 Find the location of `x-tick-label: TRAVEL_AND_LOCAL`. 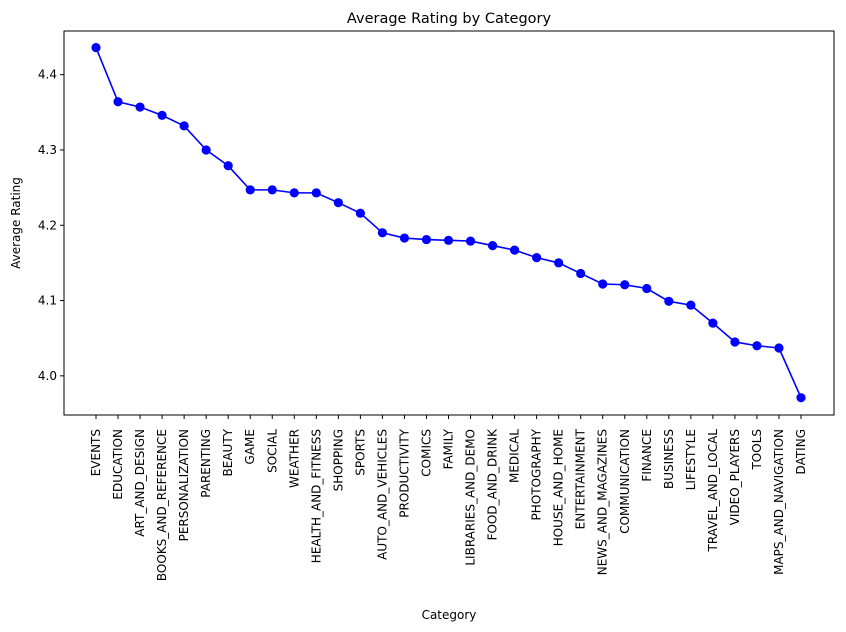

x-tick-label: TRAVEL_AND_LOCAL is located at coordinates (713, 491).